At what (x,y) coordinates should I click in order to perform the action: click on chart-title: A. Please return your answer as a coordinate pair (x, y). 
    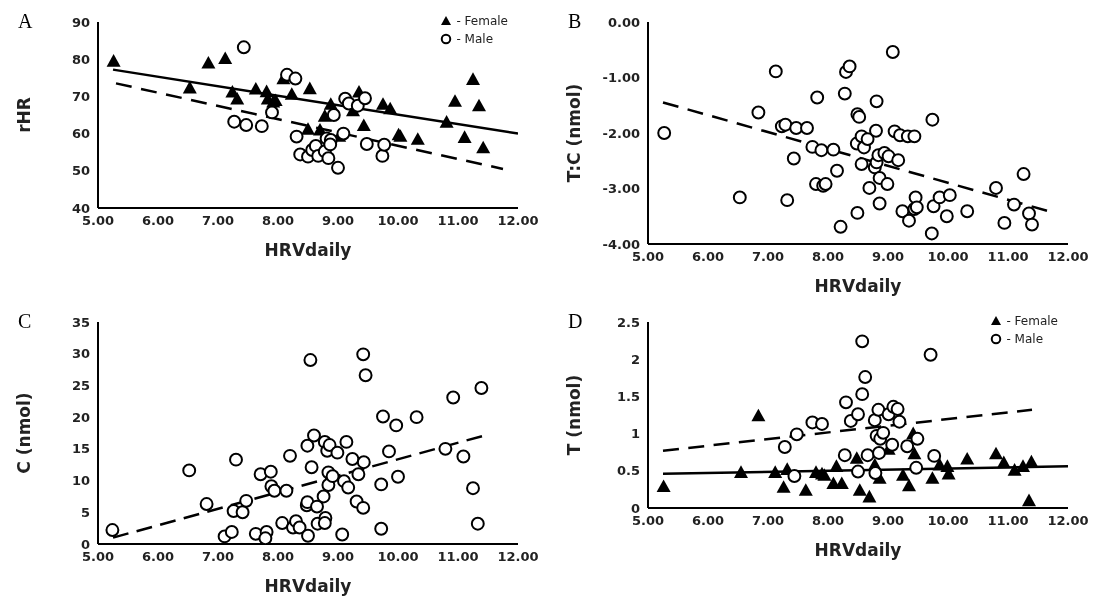
    Looking at the image, I should click on (25, 21).